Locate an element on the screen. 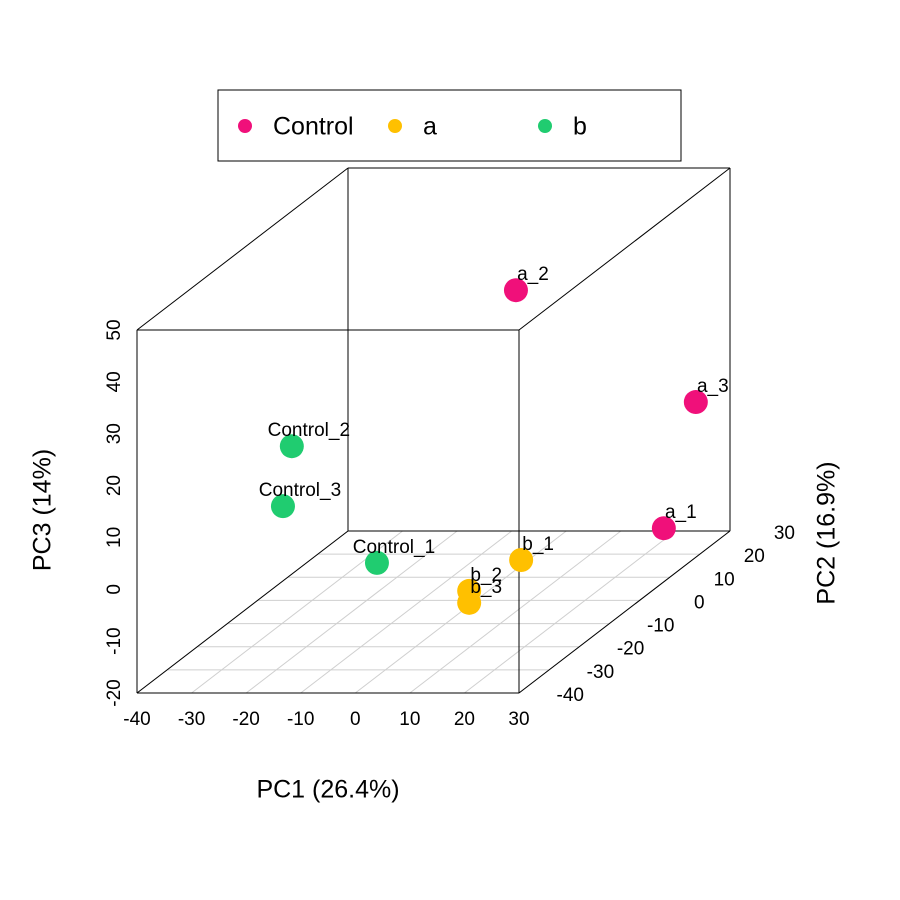  x-tick-label: 30 is located at coordinates (518, 719).